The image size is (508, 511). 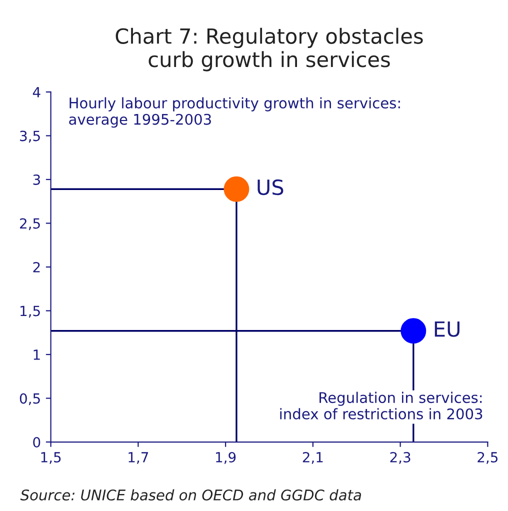 I want to click on source-note: Source: UNICE based on OECD and GGDC data, so click(x=190, y=495).